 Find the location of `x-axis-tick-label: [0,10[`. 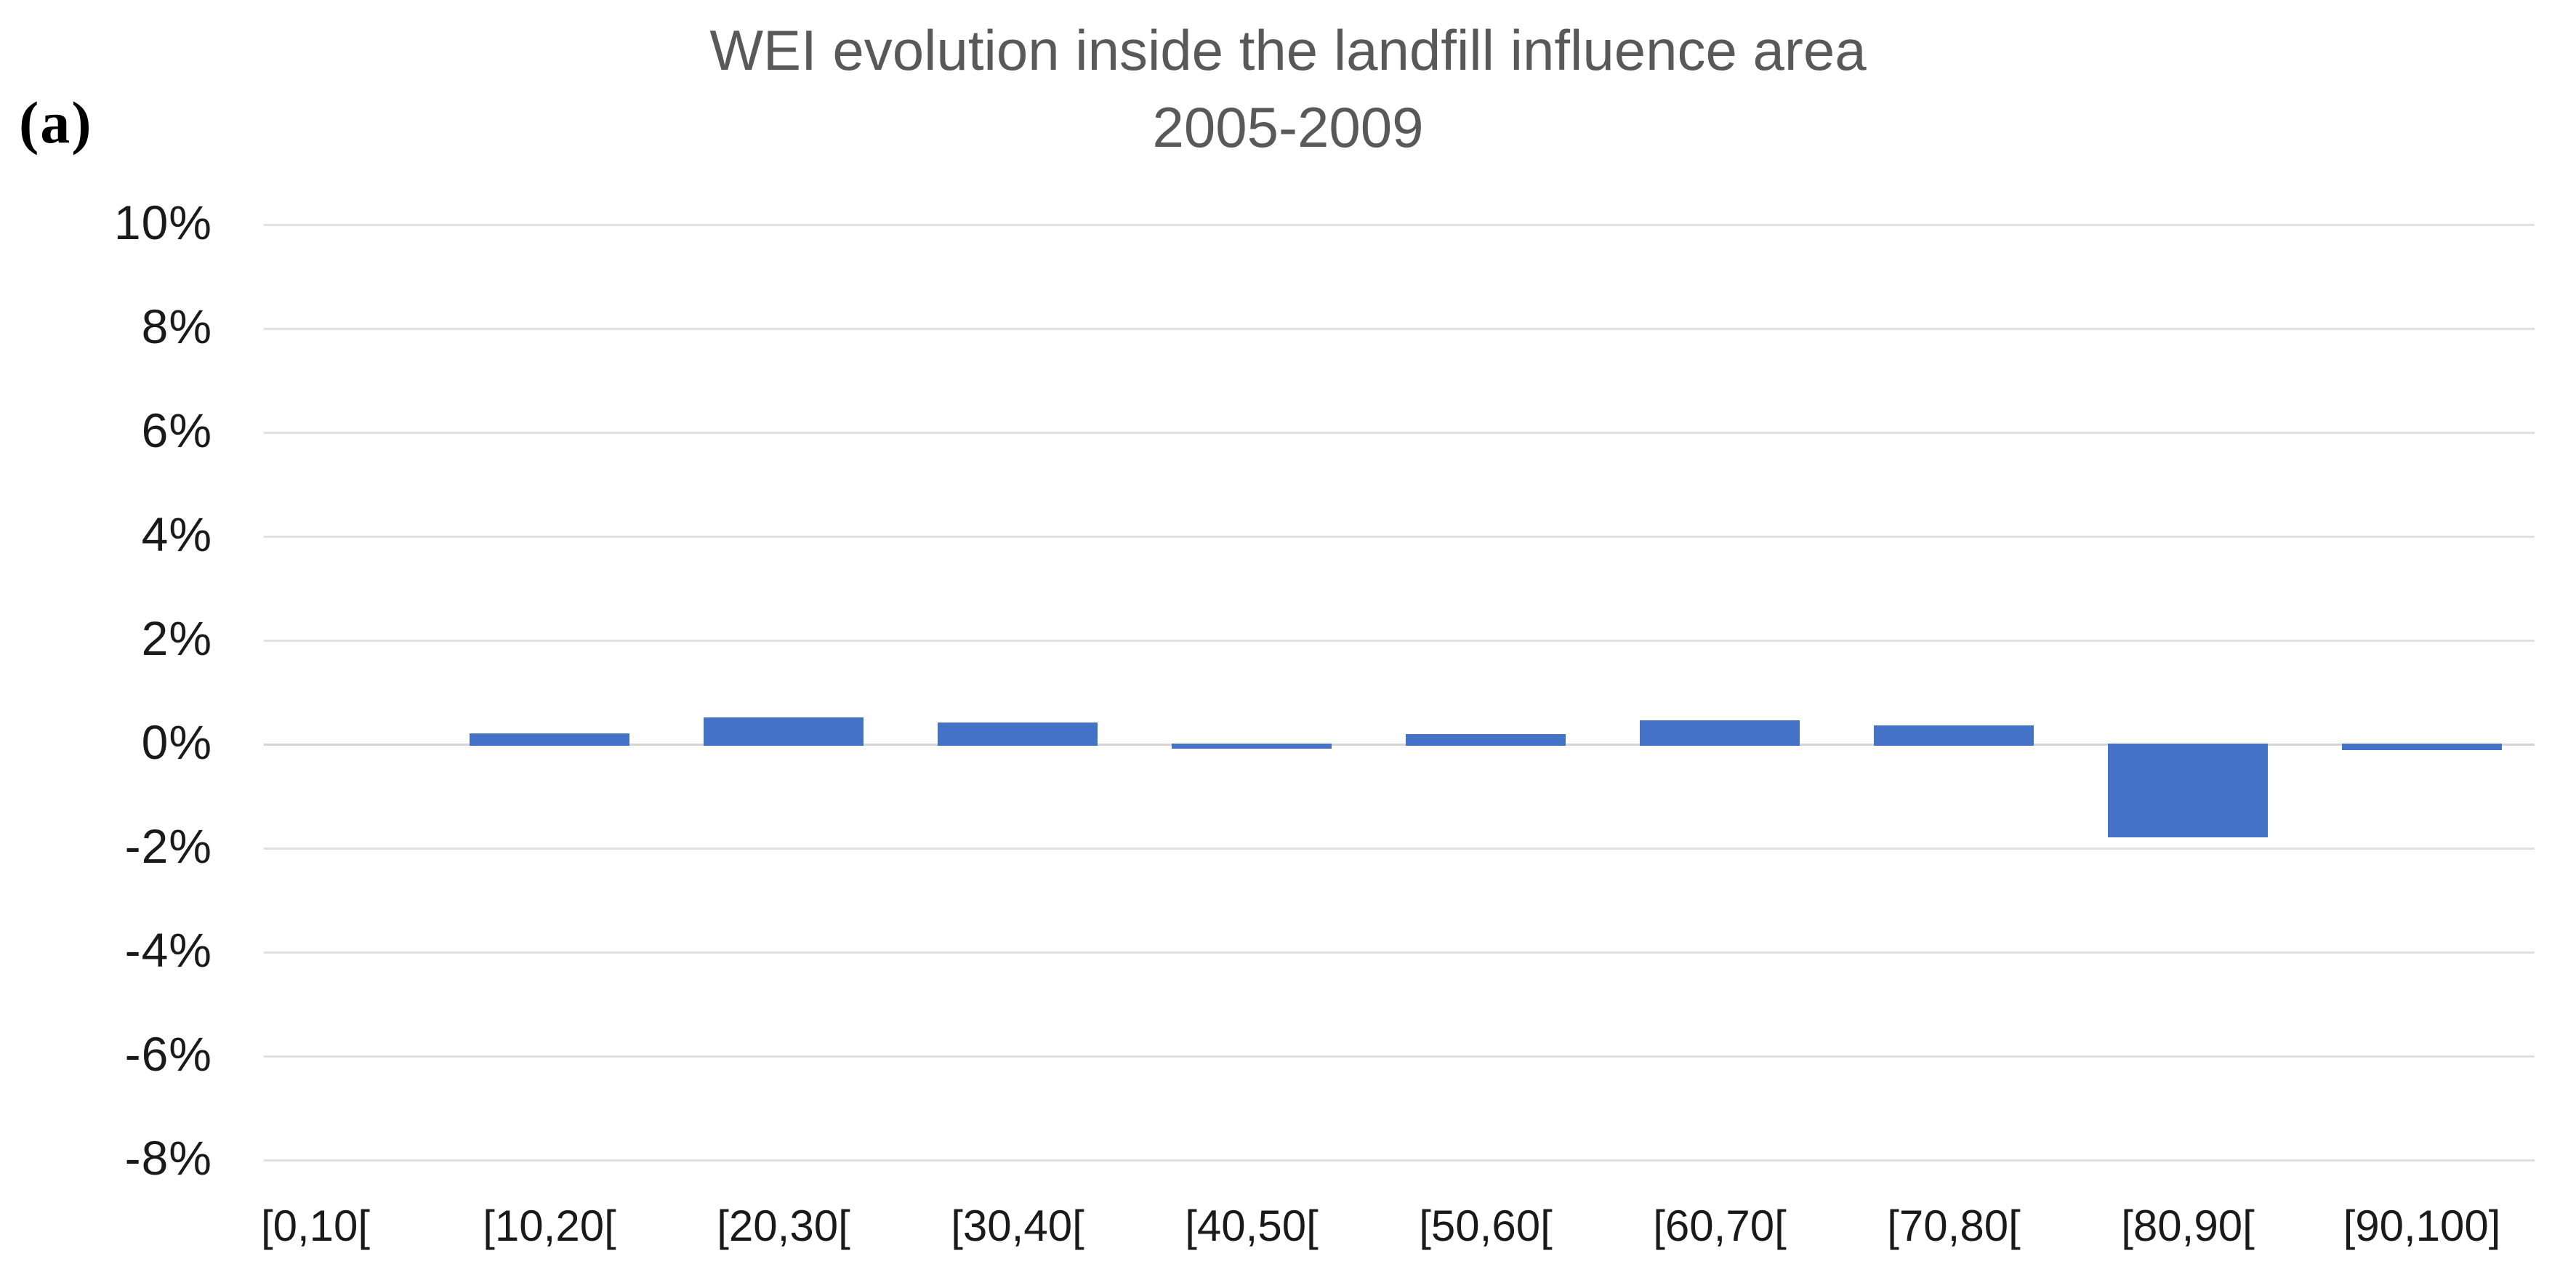

x-axis-tick-label: [0,10[ is located at coordinates (315, 1226).